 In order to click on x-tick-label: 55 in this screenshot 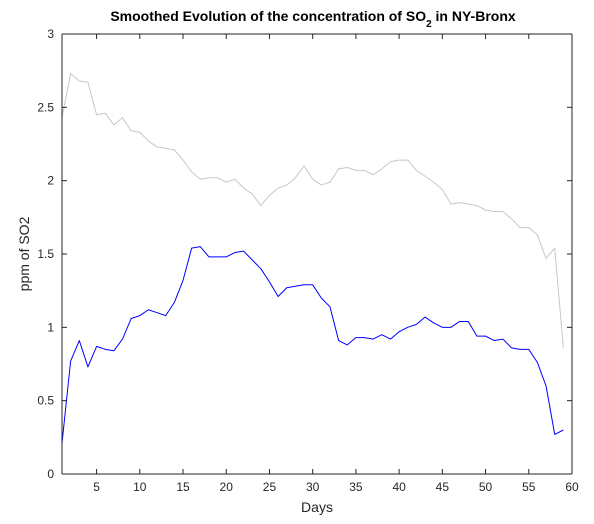, I will do `click(529, 487)`.